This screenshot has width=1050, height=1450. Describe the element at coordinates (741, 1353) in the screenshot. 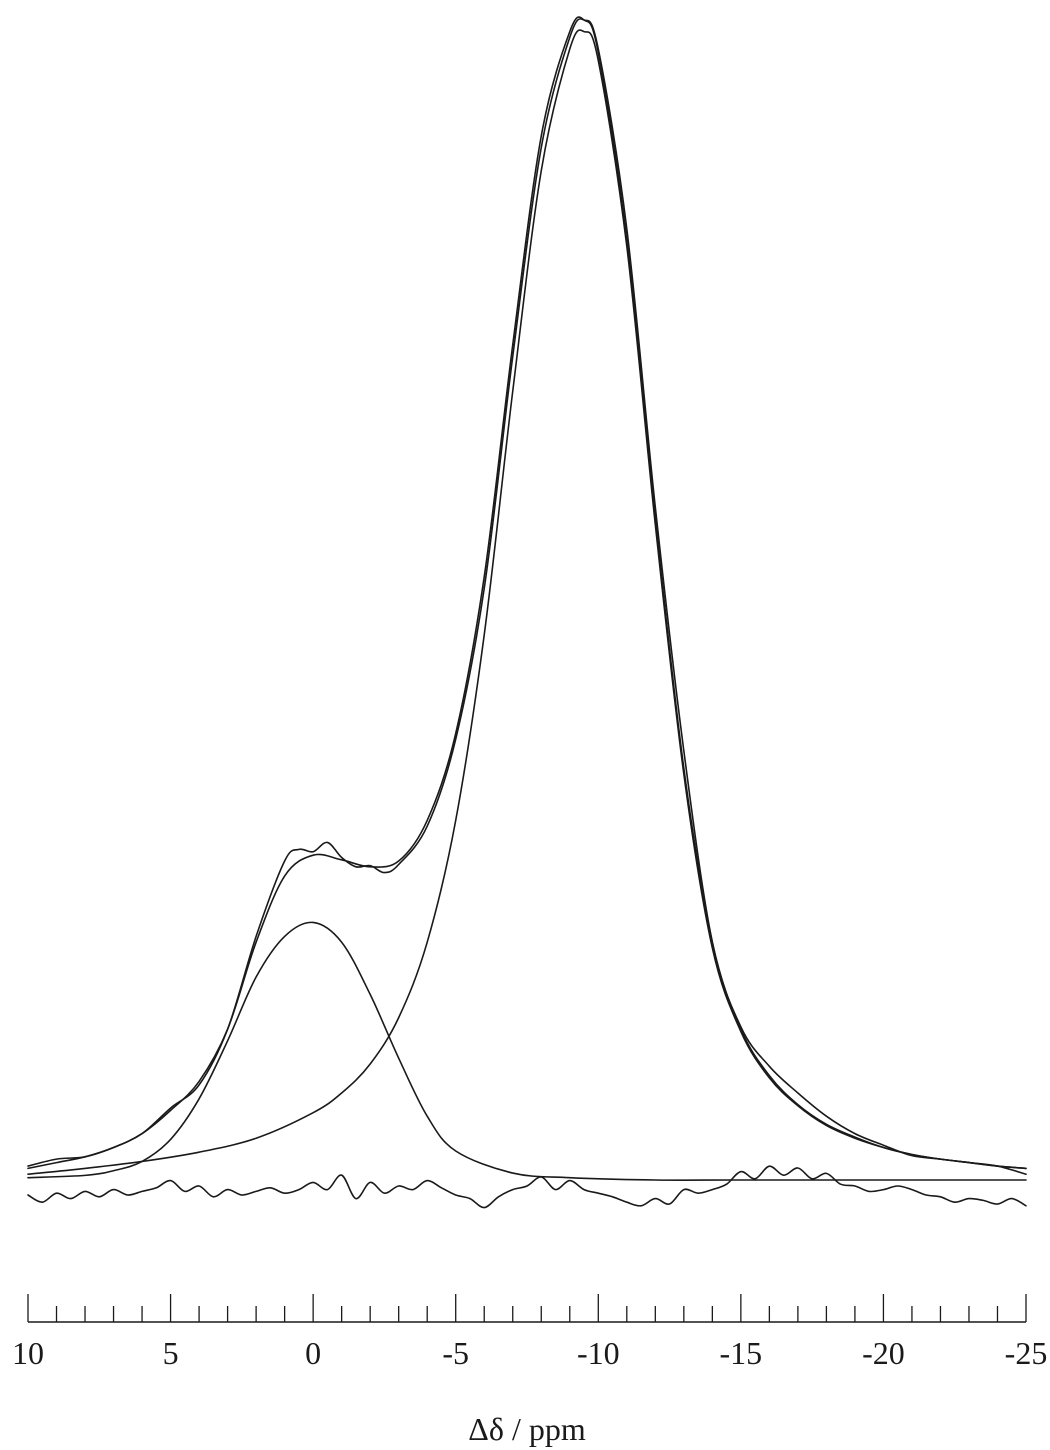

I see `x-tick-label: -15` at that location.